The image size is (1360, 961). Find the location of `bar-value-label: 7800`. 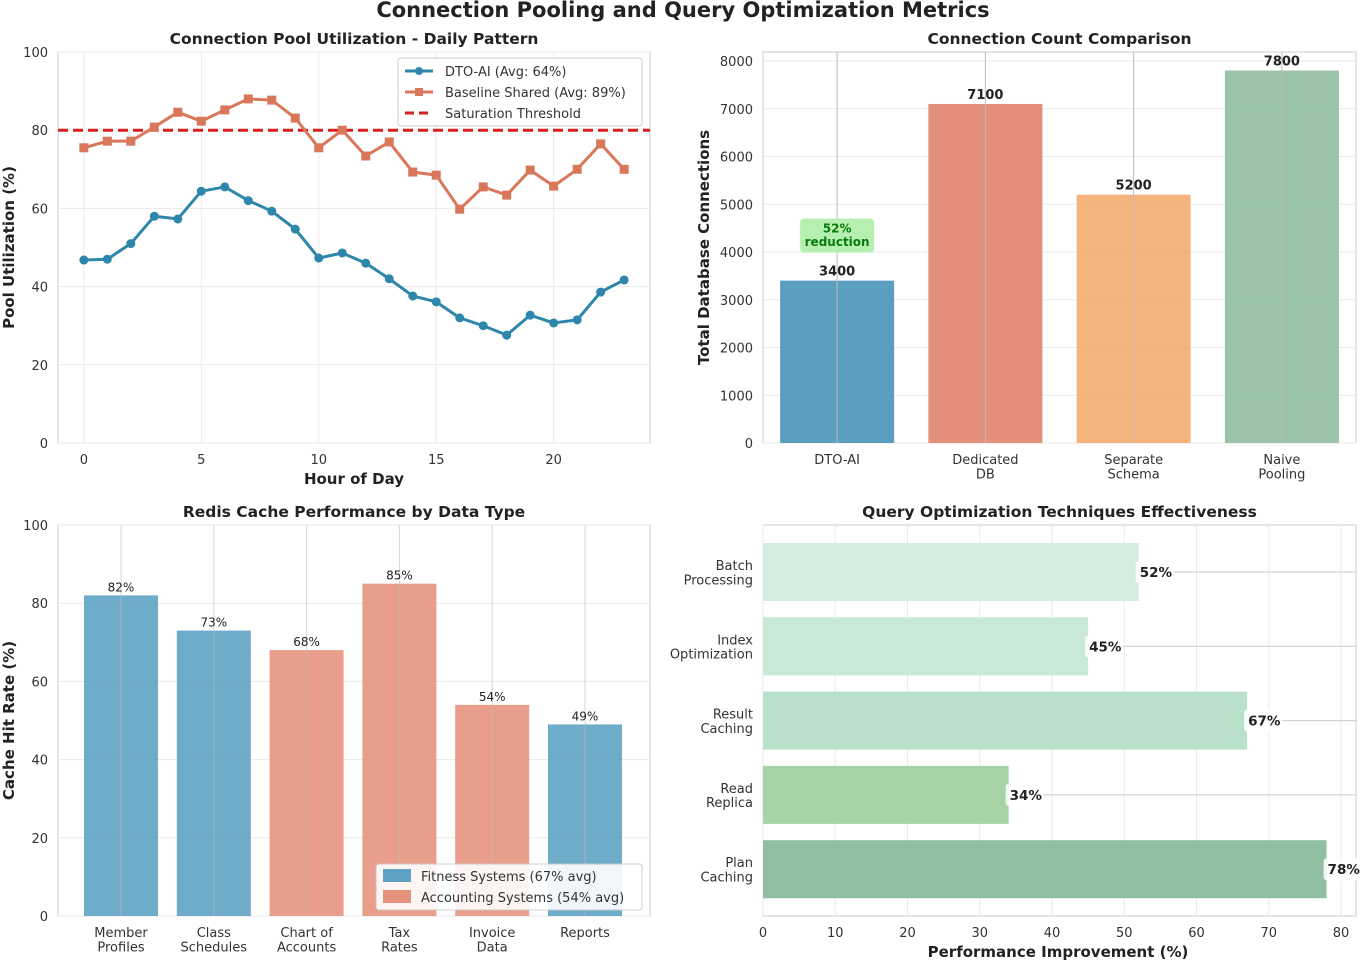

bar-value-label: 7800 is located at coordinates (1282, 62).